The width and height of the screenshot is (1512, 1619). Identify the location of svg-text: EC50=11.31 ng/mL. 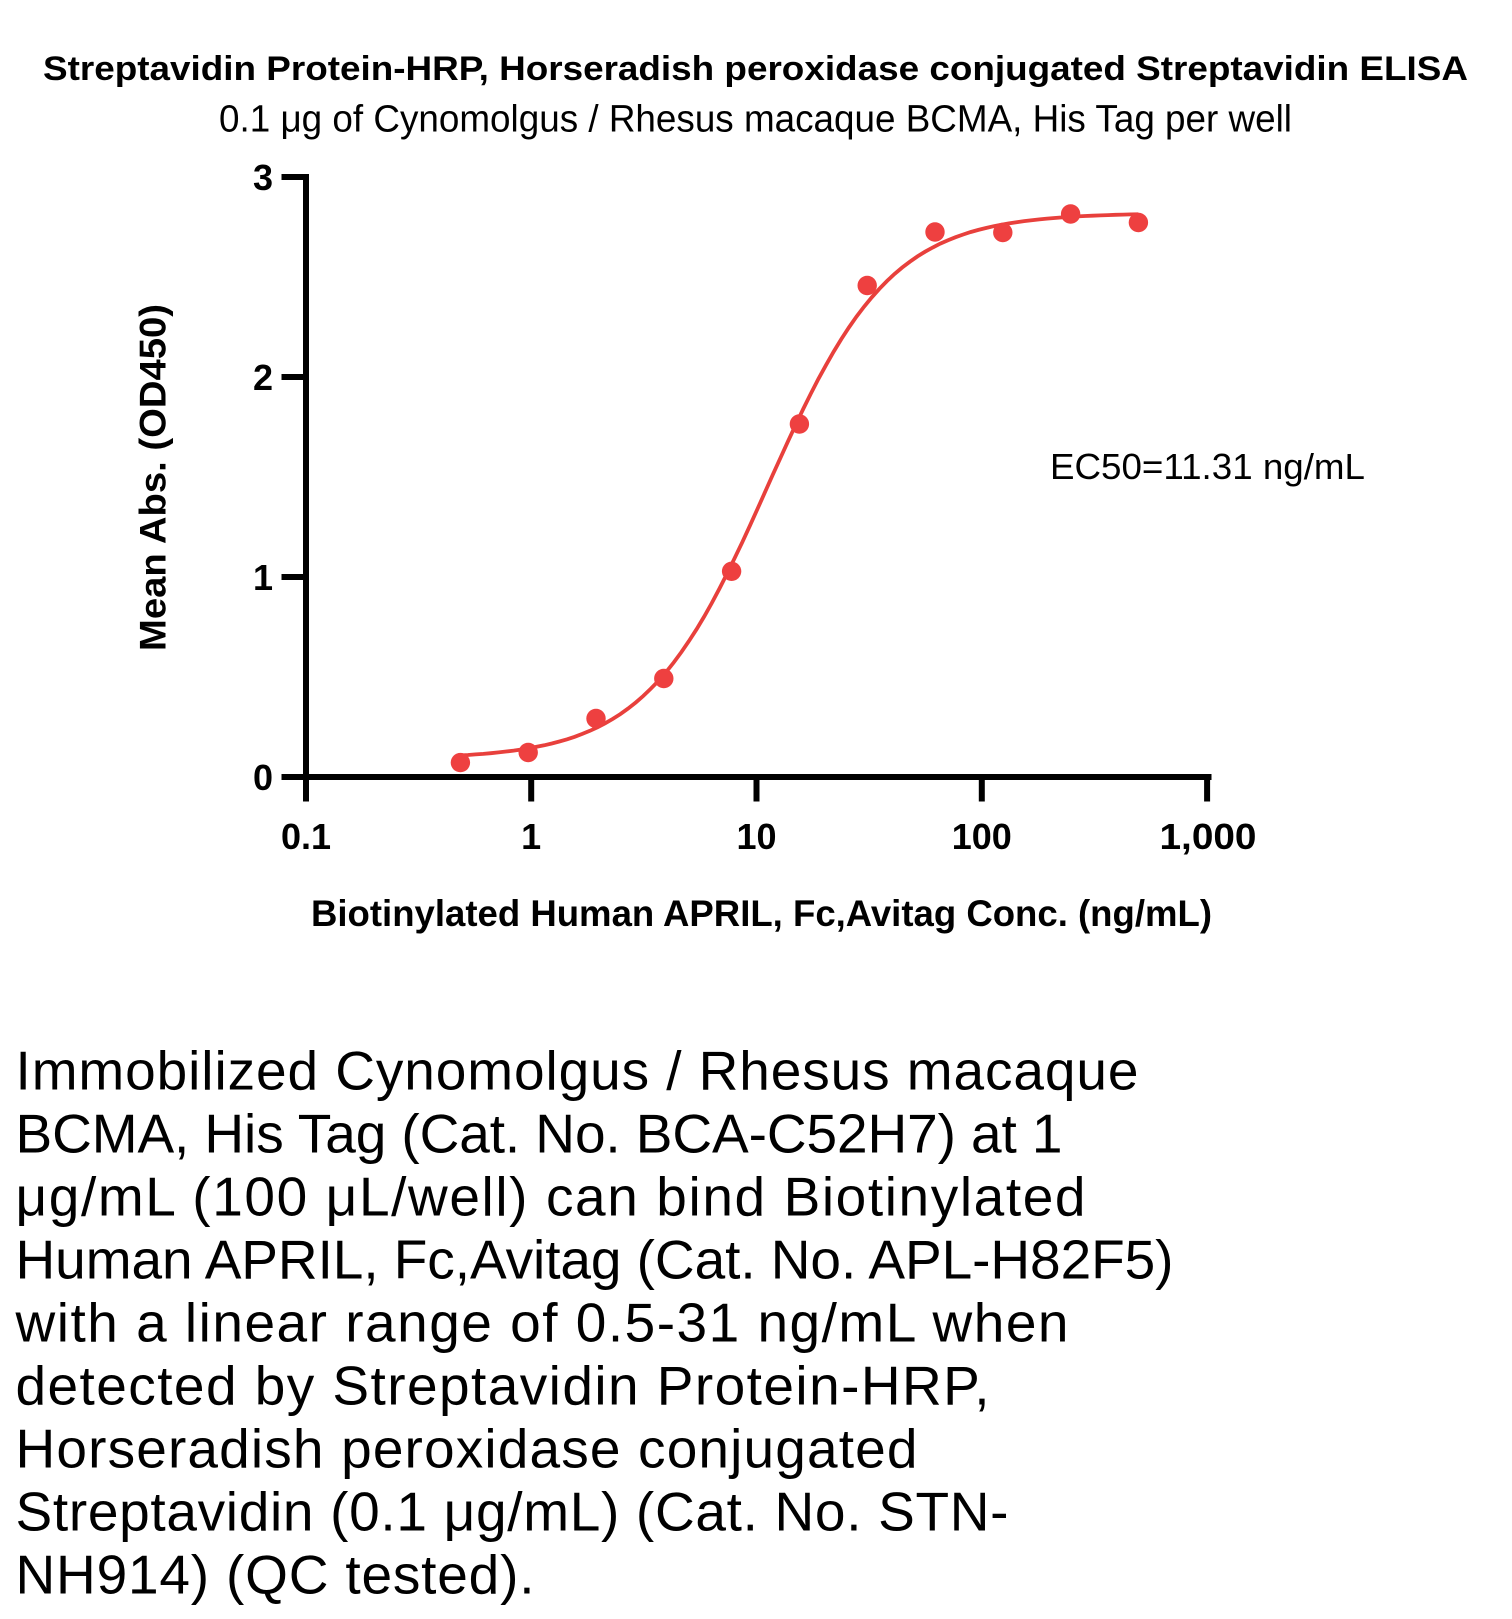
(1207, 466).